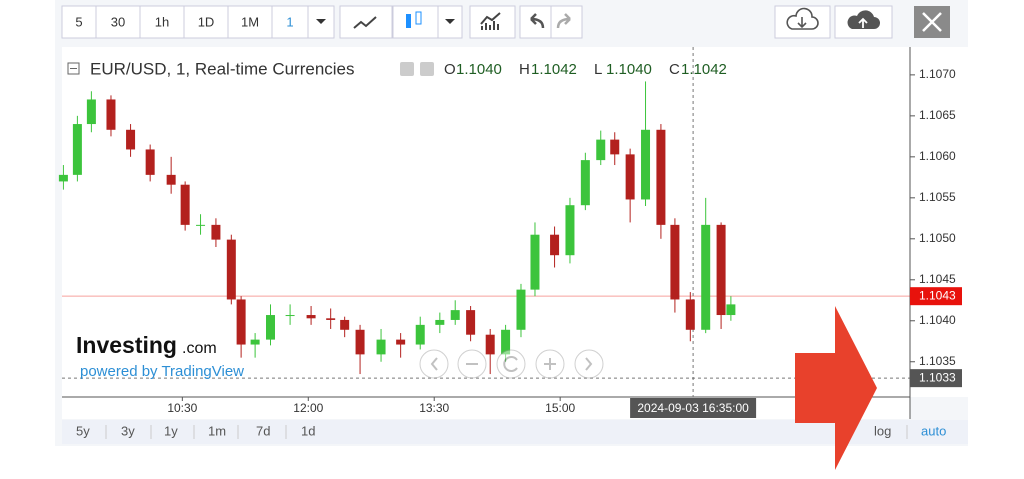  I want to click on ohlc-key: O, so click(450, 69).